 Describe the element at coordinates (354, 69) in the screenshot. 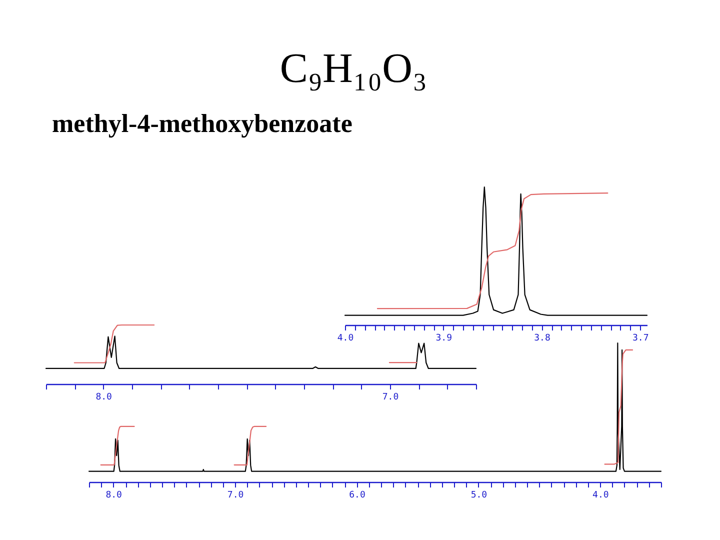

I see `chart-title: C₉H₁₀O₃` at that location.